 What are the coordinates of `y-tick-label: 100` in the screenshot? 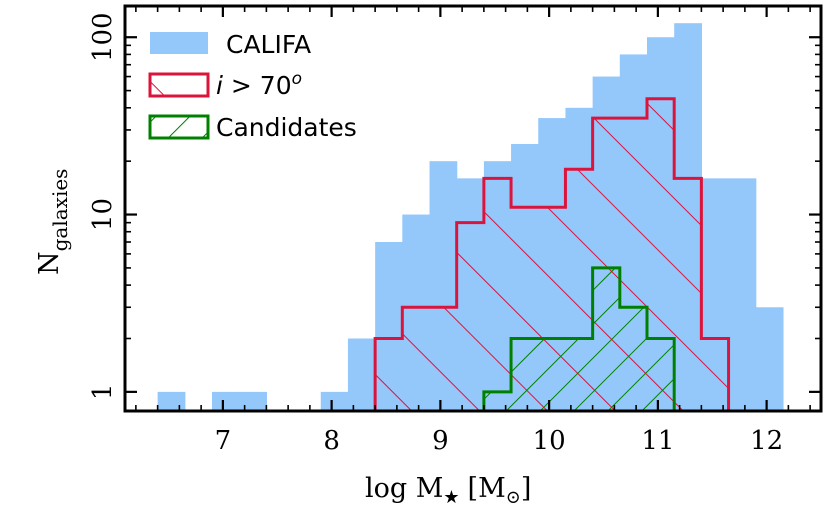 It's located at (103, 37).